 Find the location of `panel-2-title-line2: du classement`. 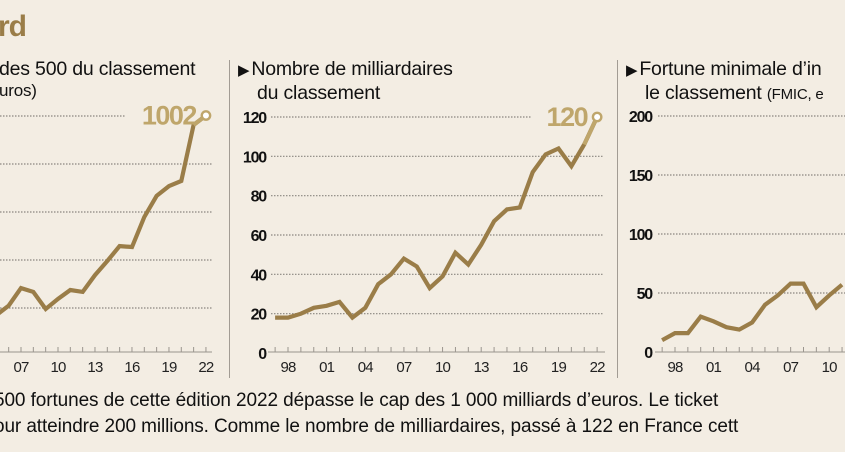

panel-2-title-line2: du classement is located at coordinates (319, 93).